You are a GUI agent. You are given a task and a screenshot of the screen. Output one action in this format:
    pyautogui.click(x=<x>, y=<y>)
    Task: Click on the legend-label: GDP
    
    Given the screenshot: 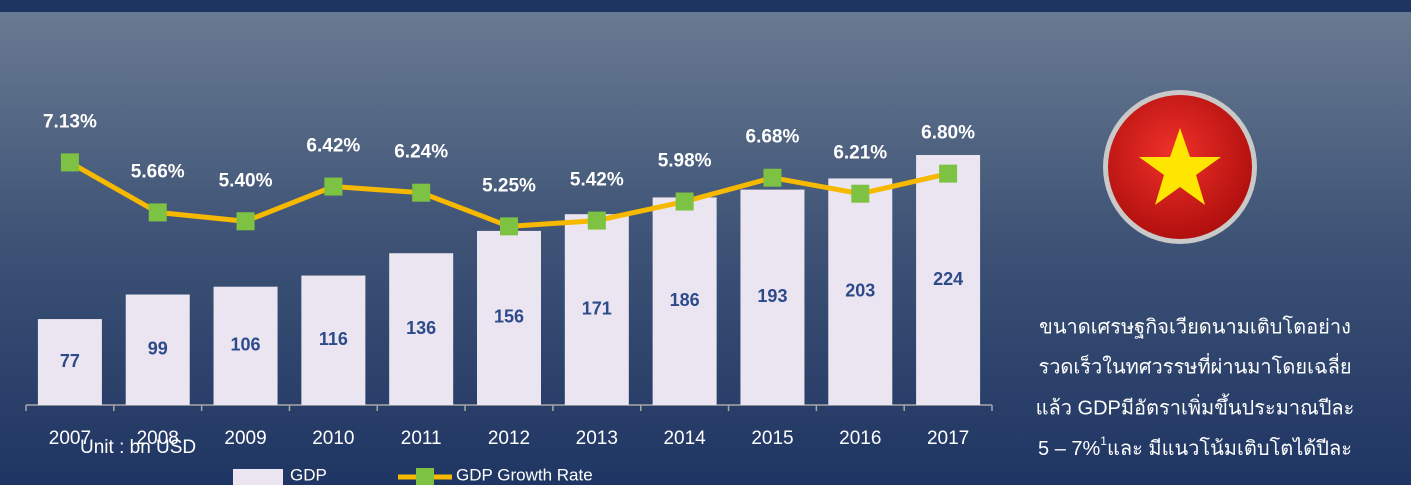 What is the action you would take?
    pyautogui.click(x=308, y=474)
    